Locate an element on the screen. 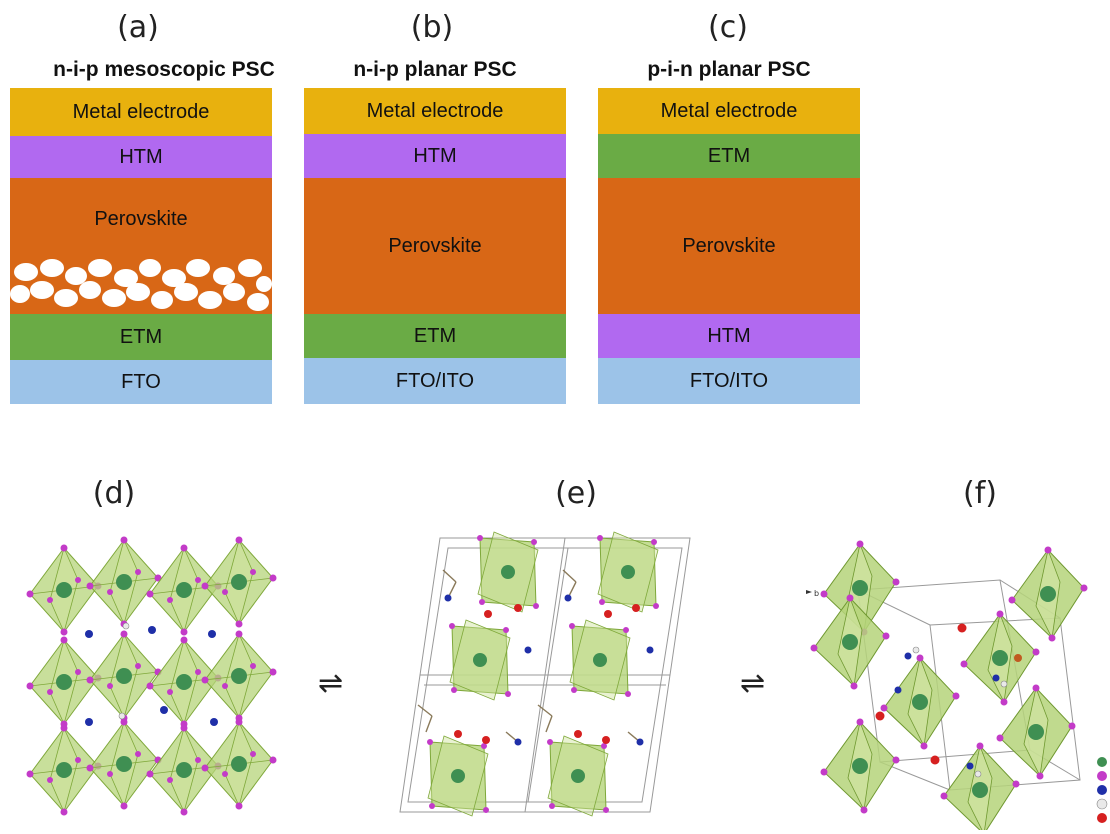 This screenshot has width=1110, height=834. organic-cations is located at coordinates (151, 674).